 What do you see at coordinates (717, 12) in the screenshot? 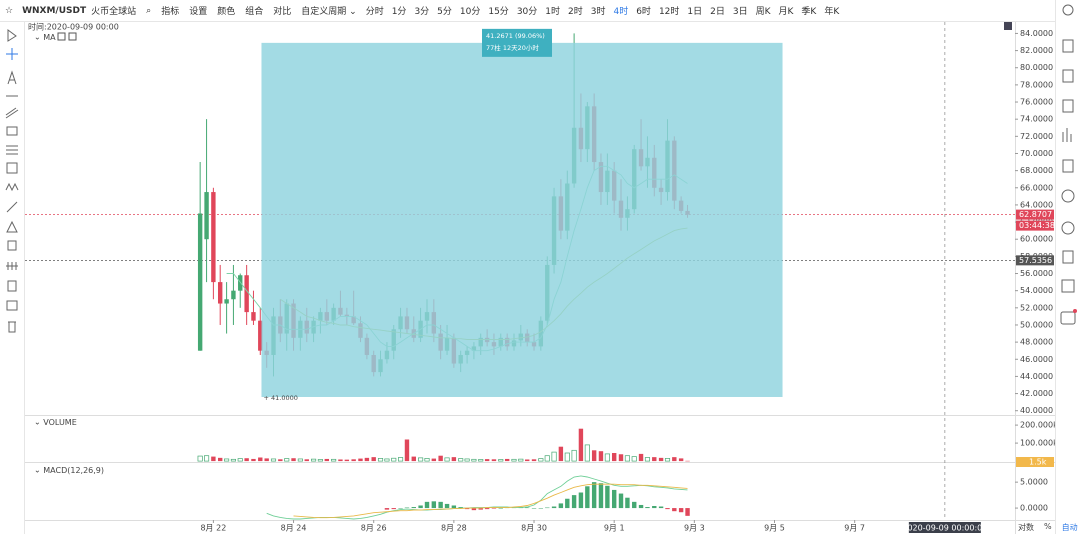
I see `period-button: 2日` at bounding box center [717, 12].